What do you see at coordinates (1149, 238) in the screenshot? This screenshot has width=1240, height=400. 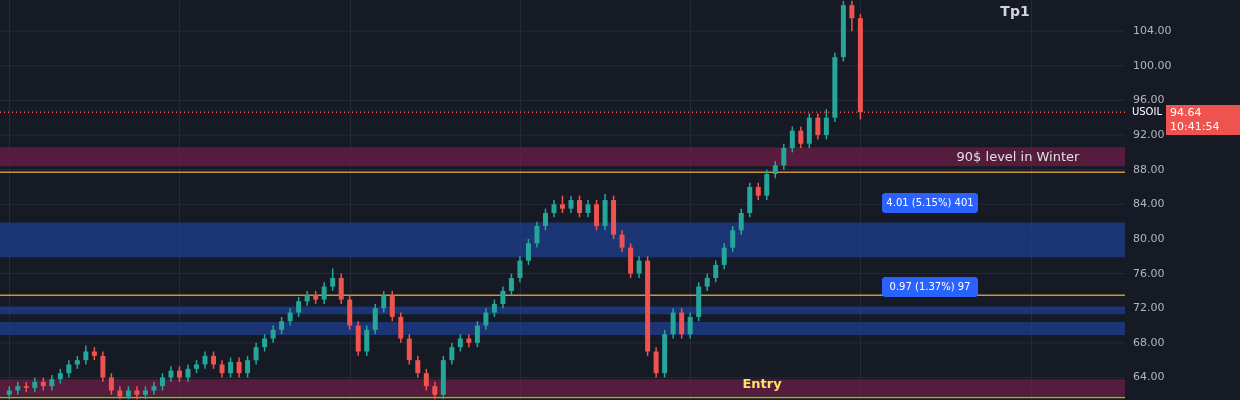 I see `y-tick-label: 80.00` at bounding box center [1149, 238].